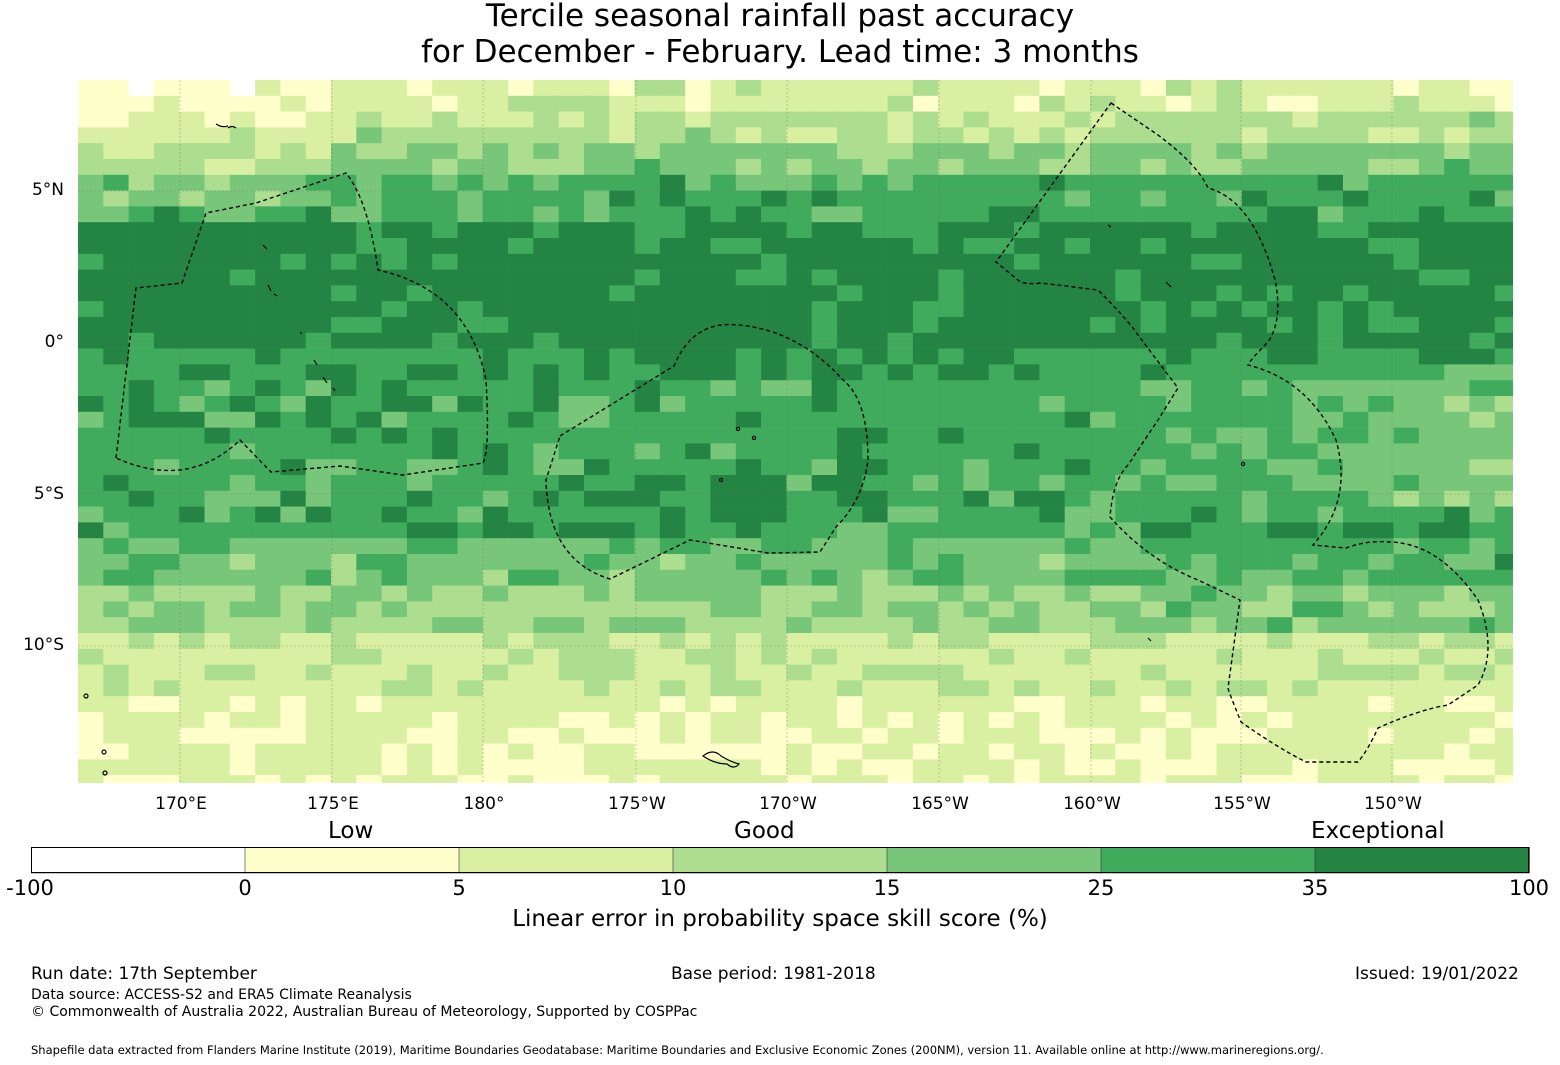 The height and width of the screenshot is (1065, 1560). I want to click on lon-label-175e: 175°E, so click(333, 804).